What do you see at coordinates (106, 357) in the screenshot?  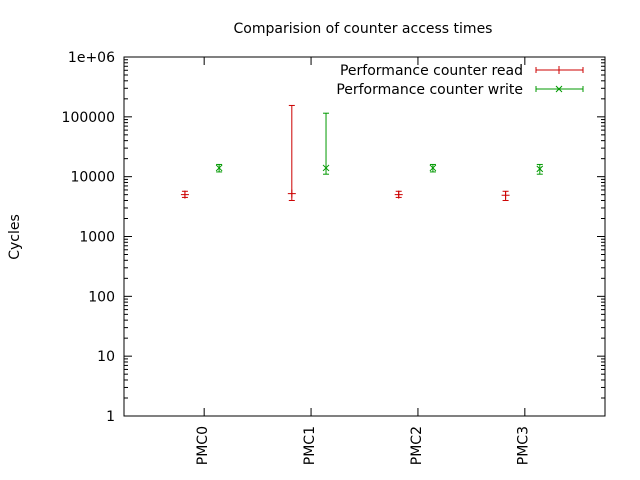 I see `y-tick-label: 10` at bounding box center [106, 357].